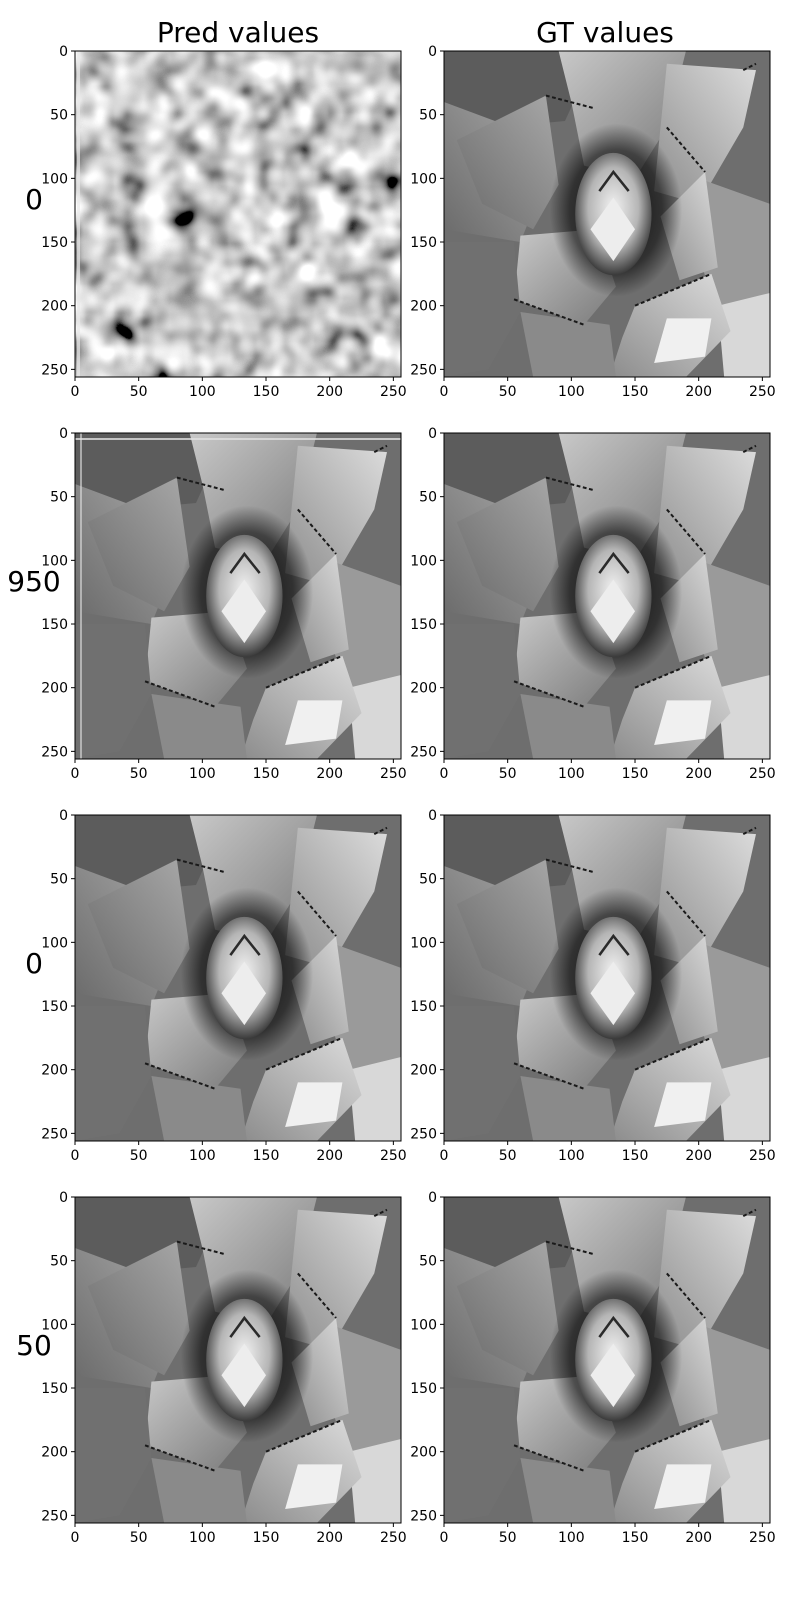  Describe the element at coordinates (34, 963) in the screenshot. I see `row-label-2: 0` at that location.